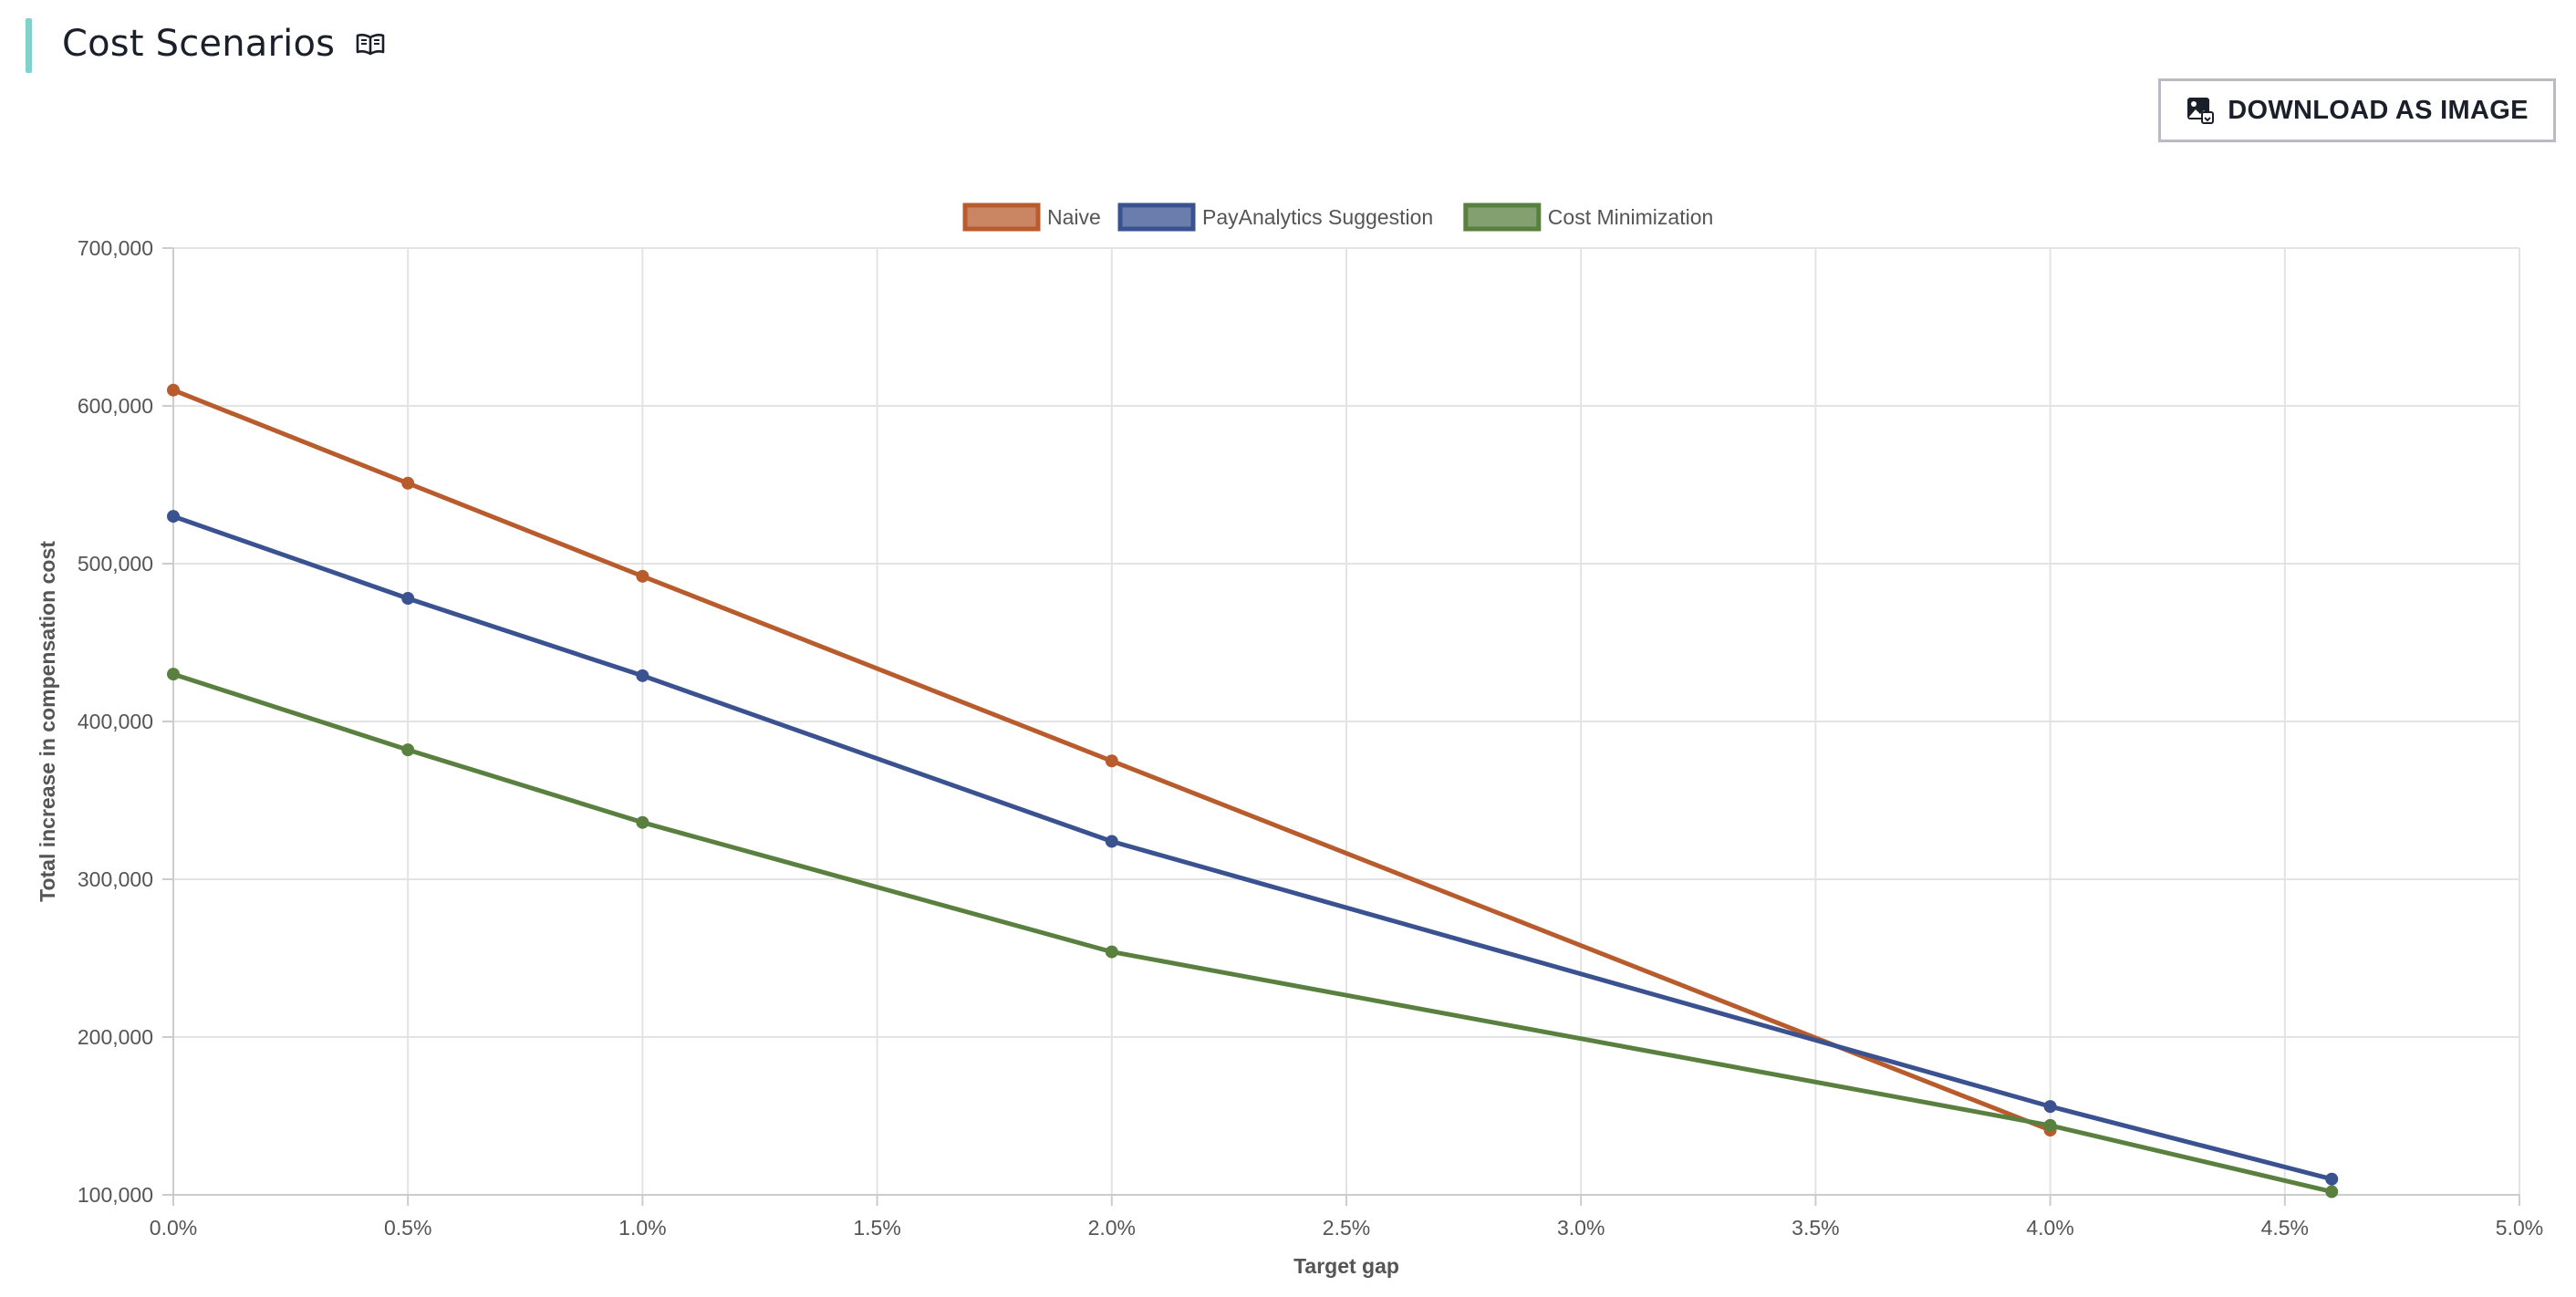 This screenshot has height=1297, width=2576. Describe the element at coordinates (1112, 1228) in the screenshot. I see `x-tick-label: 2.0%` at that location.